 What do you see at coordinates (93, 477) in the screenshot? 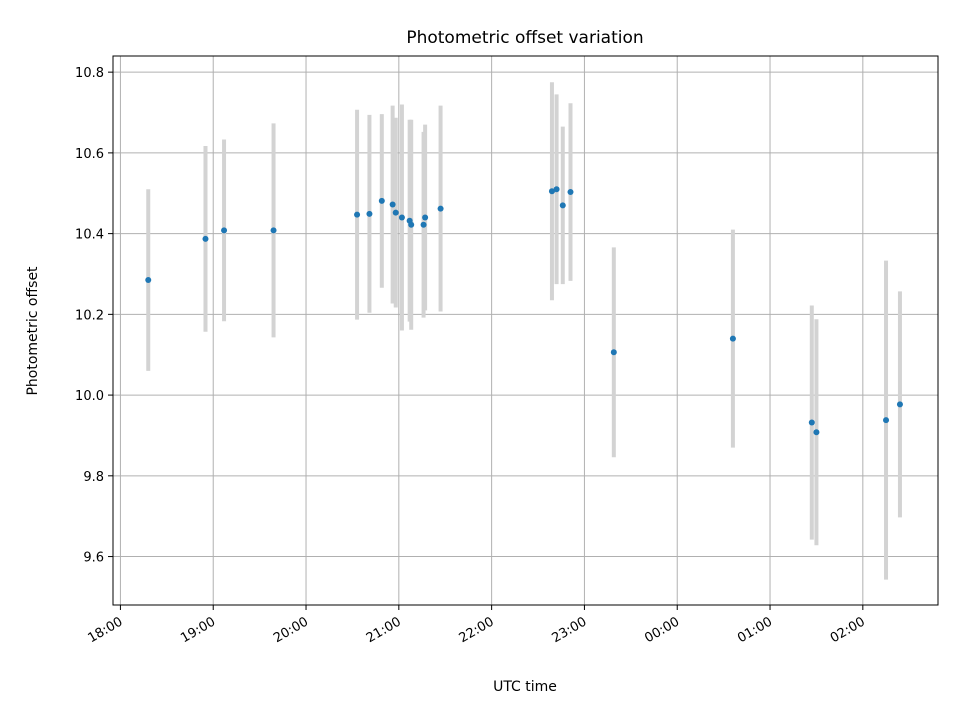
I see `y-tick-label: 9.8` at bounding box center [93, 477].